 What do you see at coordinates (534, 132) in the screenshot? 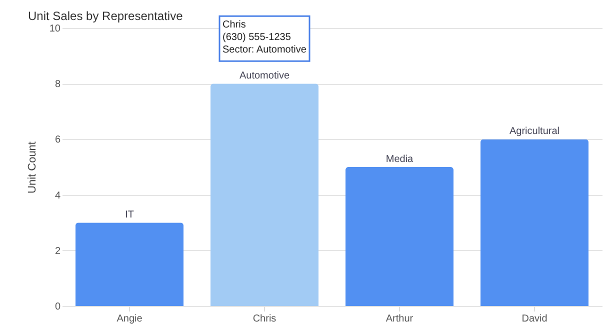
I see `data-label: Agricultural` at bounding box center [534, 132].